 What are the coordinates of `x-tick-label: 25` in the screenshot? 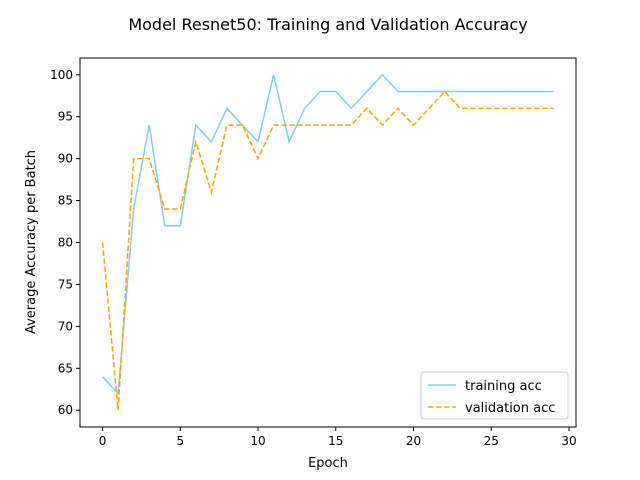 It's located at (491, 441).